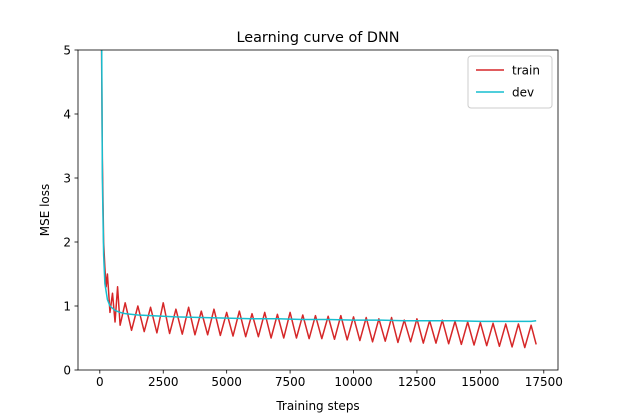 The width and height of the screenshot is (620, 420). I want to click on y-tick-label: 4, so click(67, 115).